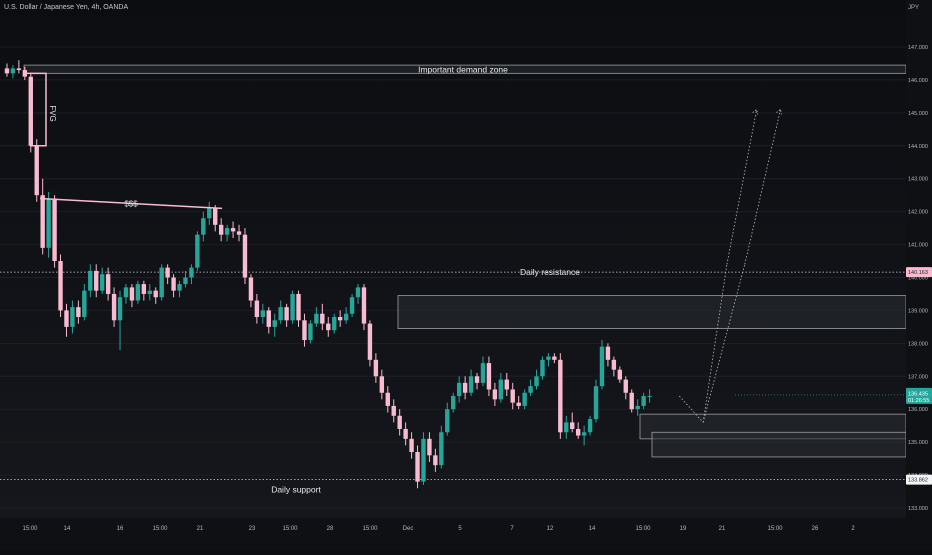 This screenshot has height=555, width=932. Describe the element at coordinates (918, 443) in the screenshot. I see `price-tick: 135.000` at that location.